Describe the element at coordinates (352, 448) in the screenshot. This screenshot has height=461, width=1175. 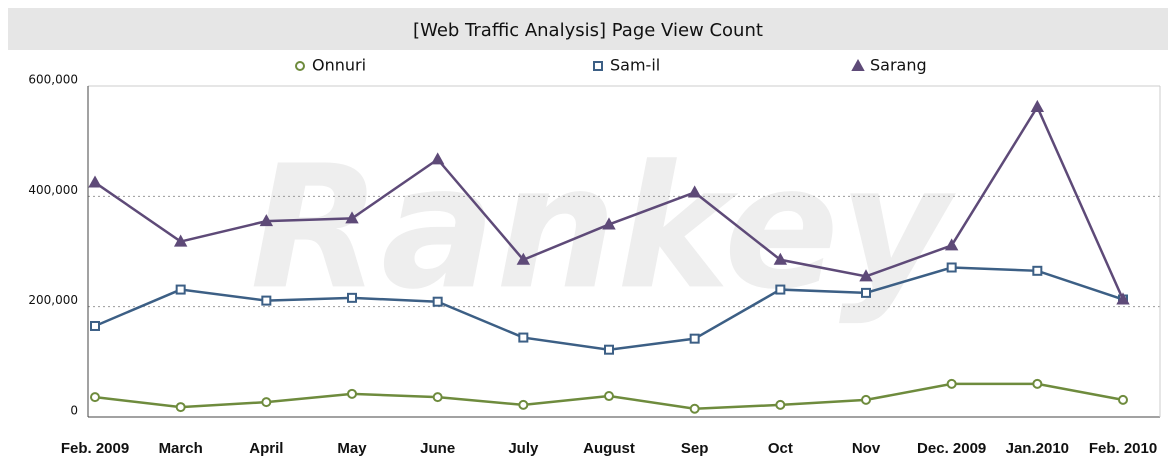
I see `x-tick-label: May` at that location.